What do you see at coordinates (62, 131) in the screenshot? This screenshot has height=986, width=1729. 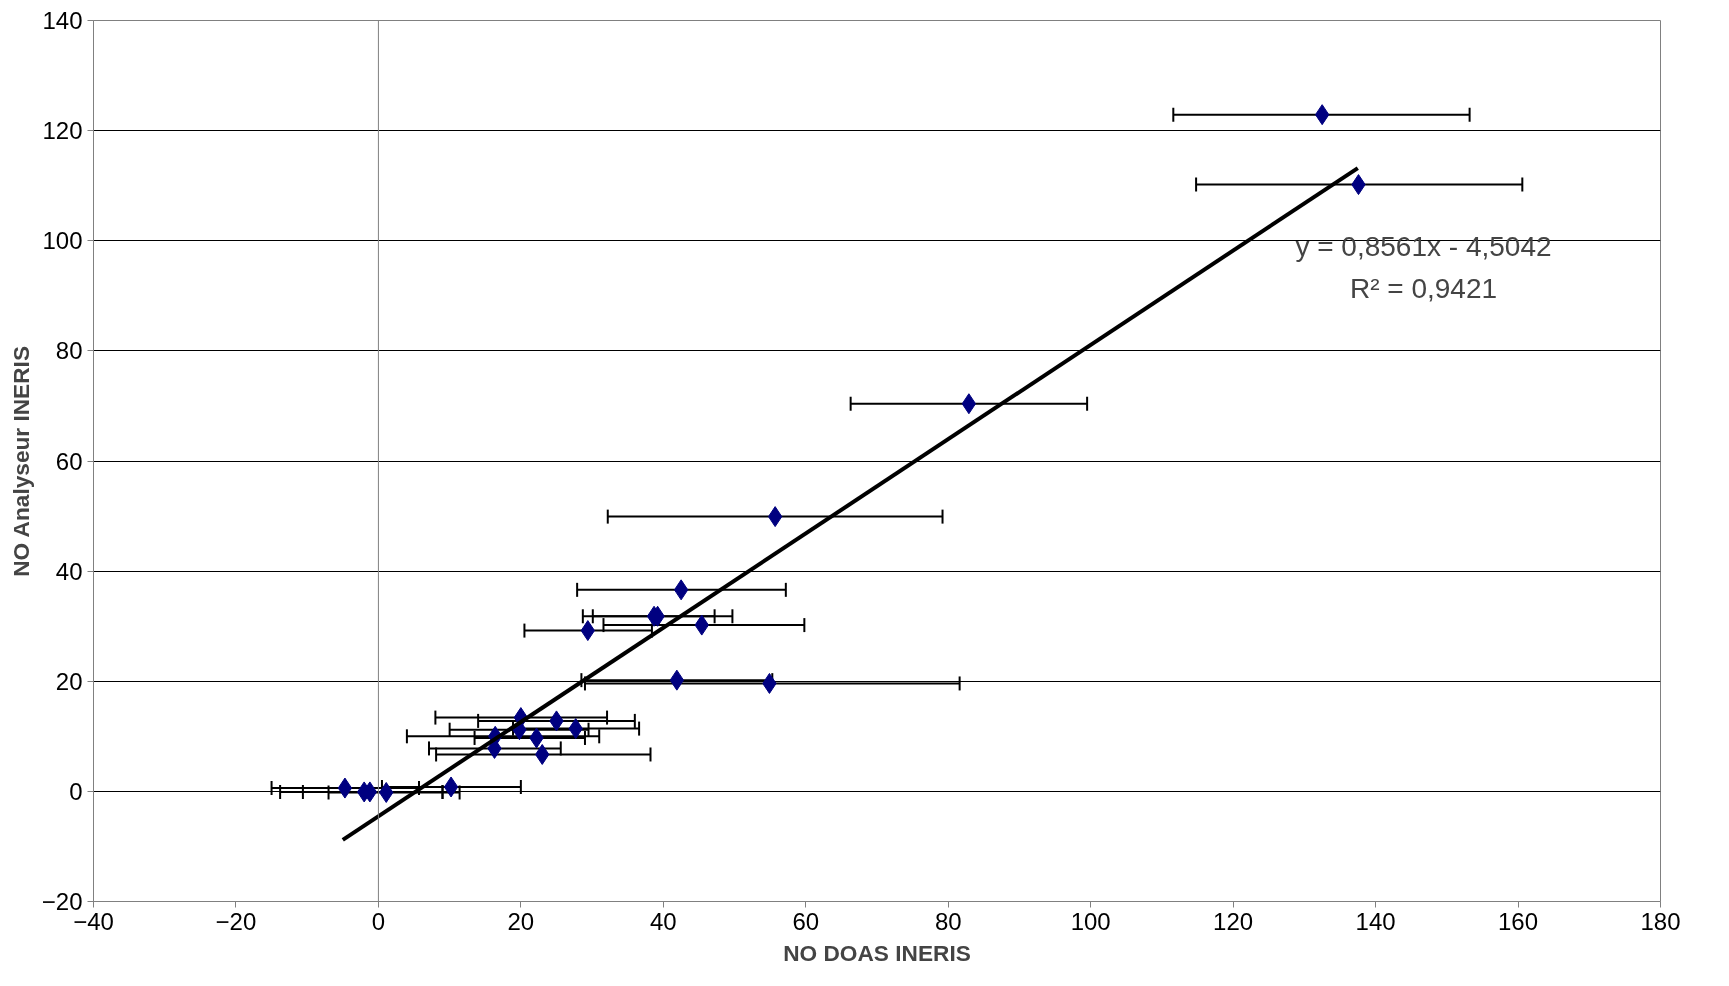 I see `y-tick-label: 120` at bounding box center [62, 131].